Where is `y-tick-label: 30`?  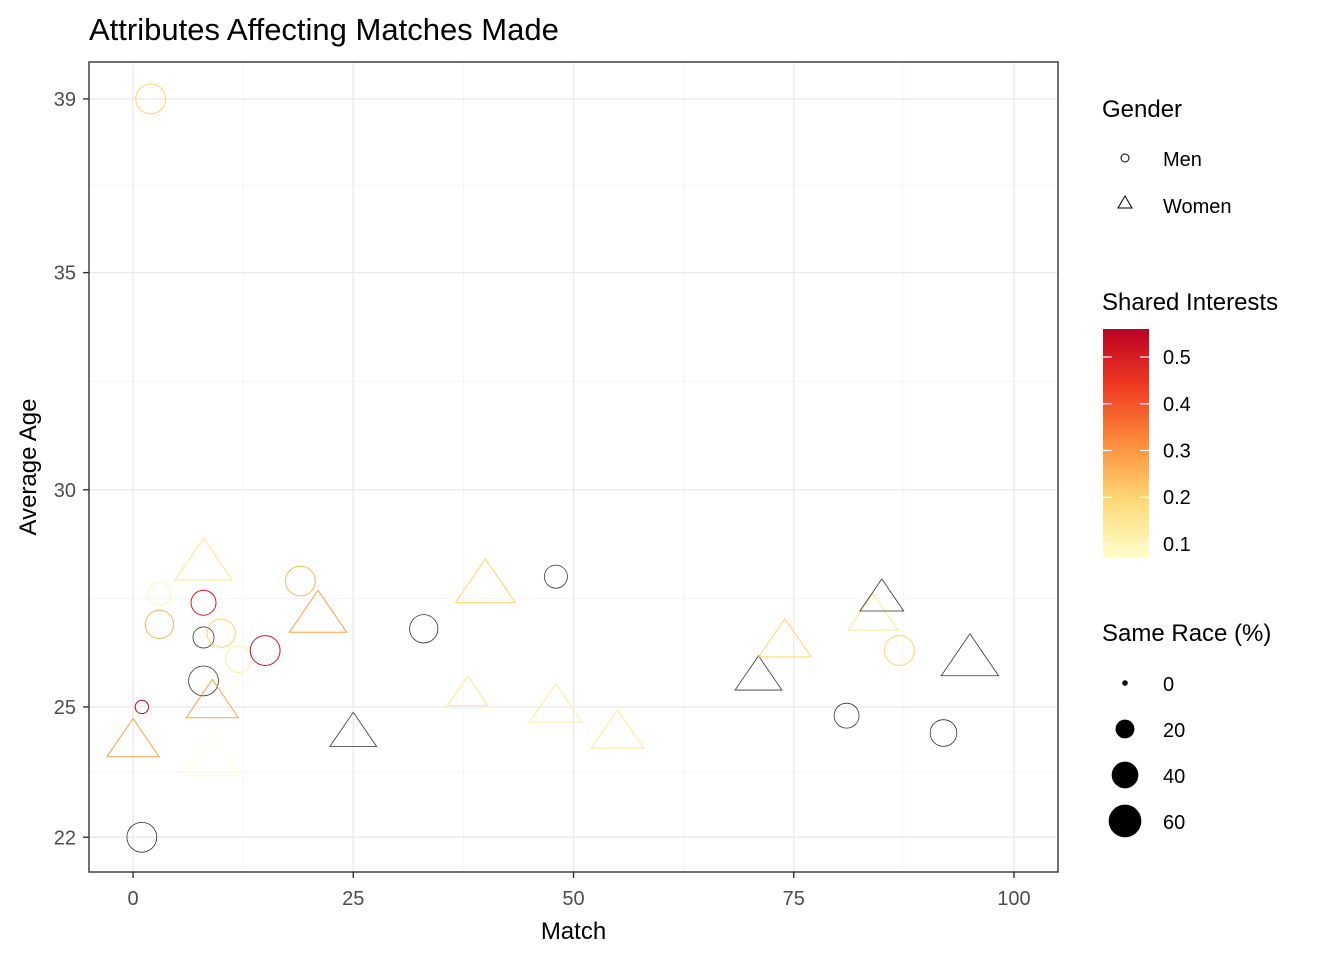
y-tick-label: 30 is located at coordinates (65, 491).